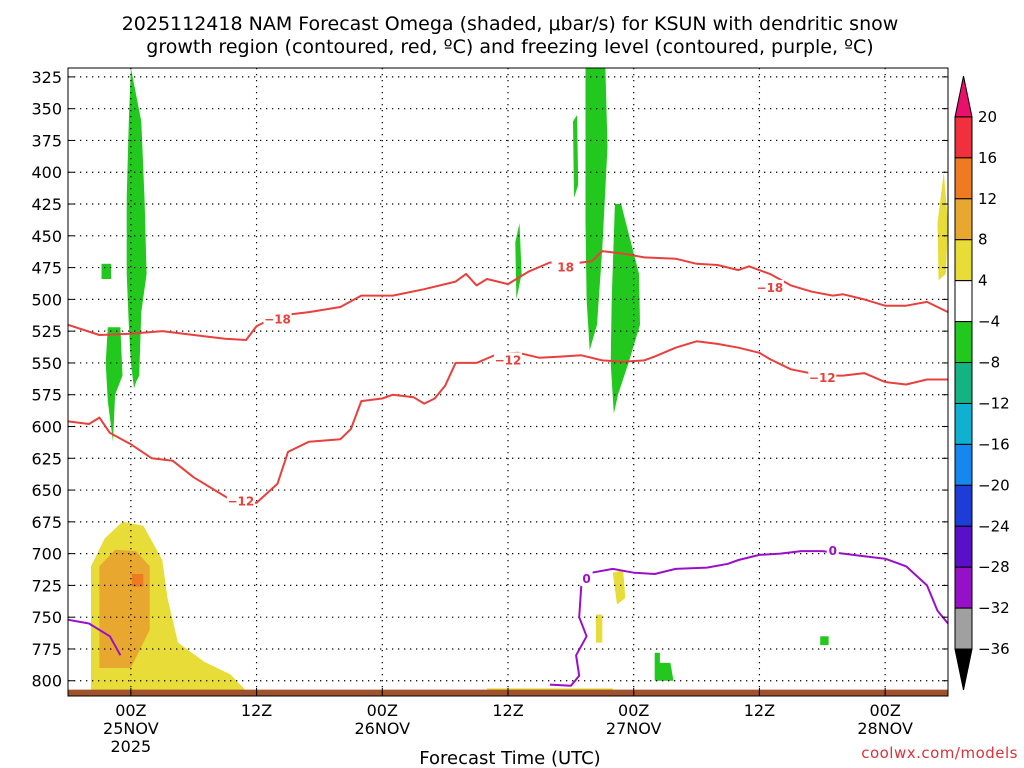 This screenshot has width=1024, height=768. I want to click on x-tick-date-30: 26NOV, so click(382, 728).